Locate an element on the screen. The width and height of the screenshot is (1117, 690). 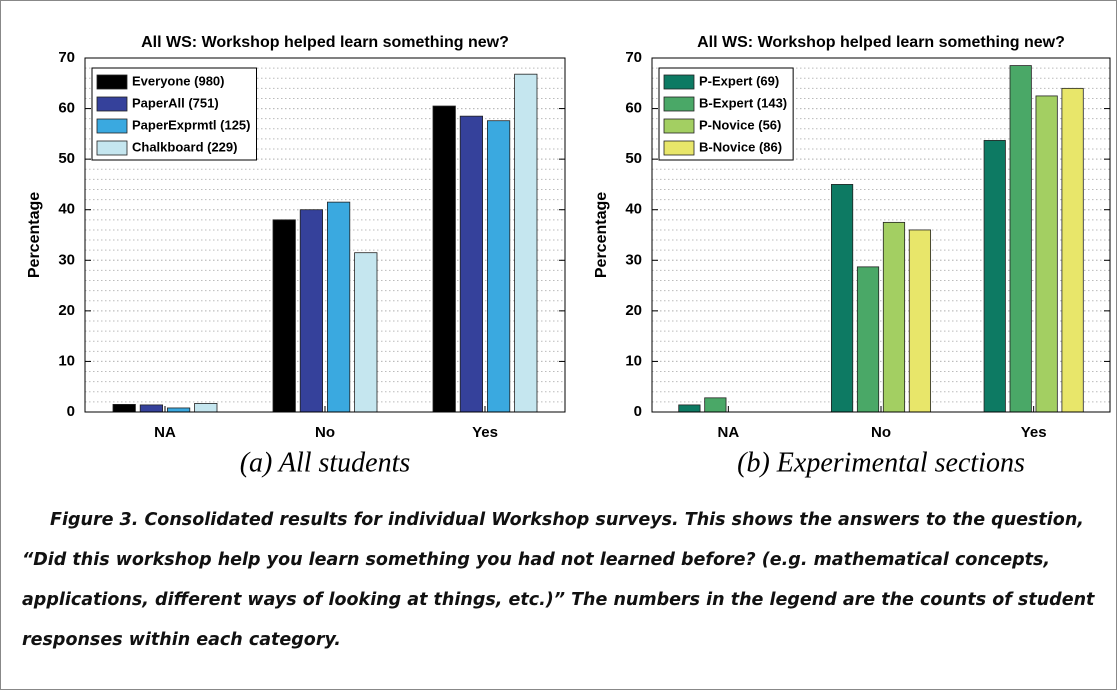
subcaption: (a) All students is located at coordinates (325, 462).